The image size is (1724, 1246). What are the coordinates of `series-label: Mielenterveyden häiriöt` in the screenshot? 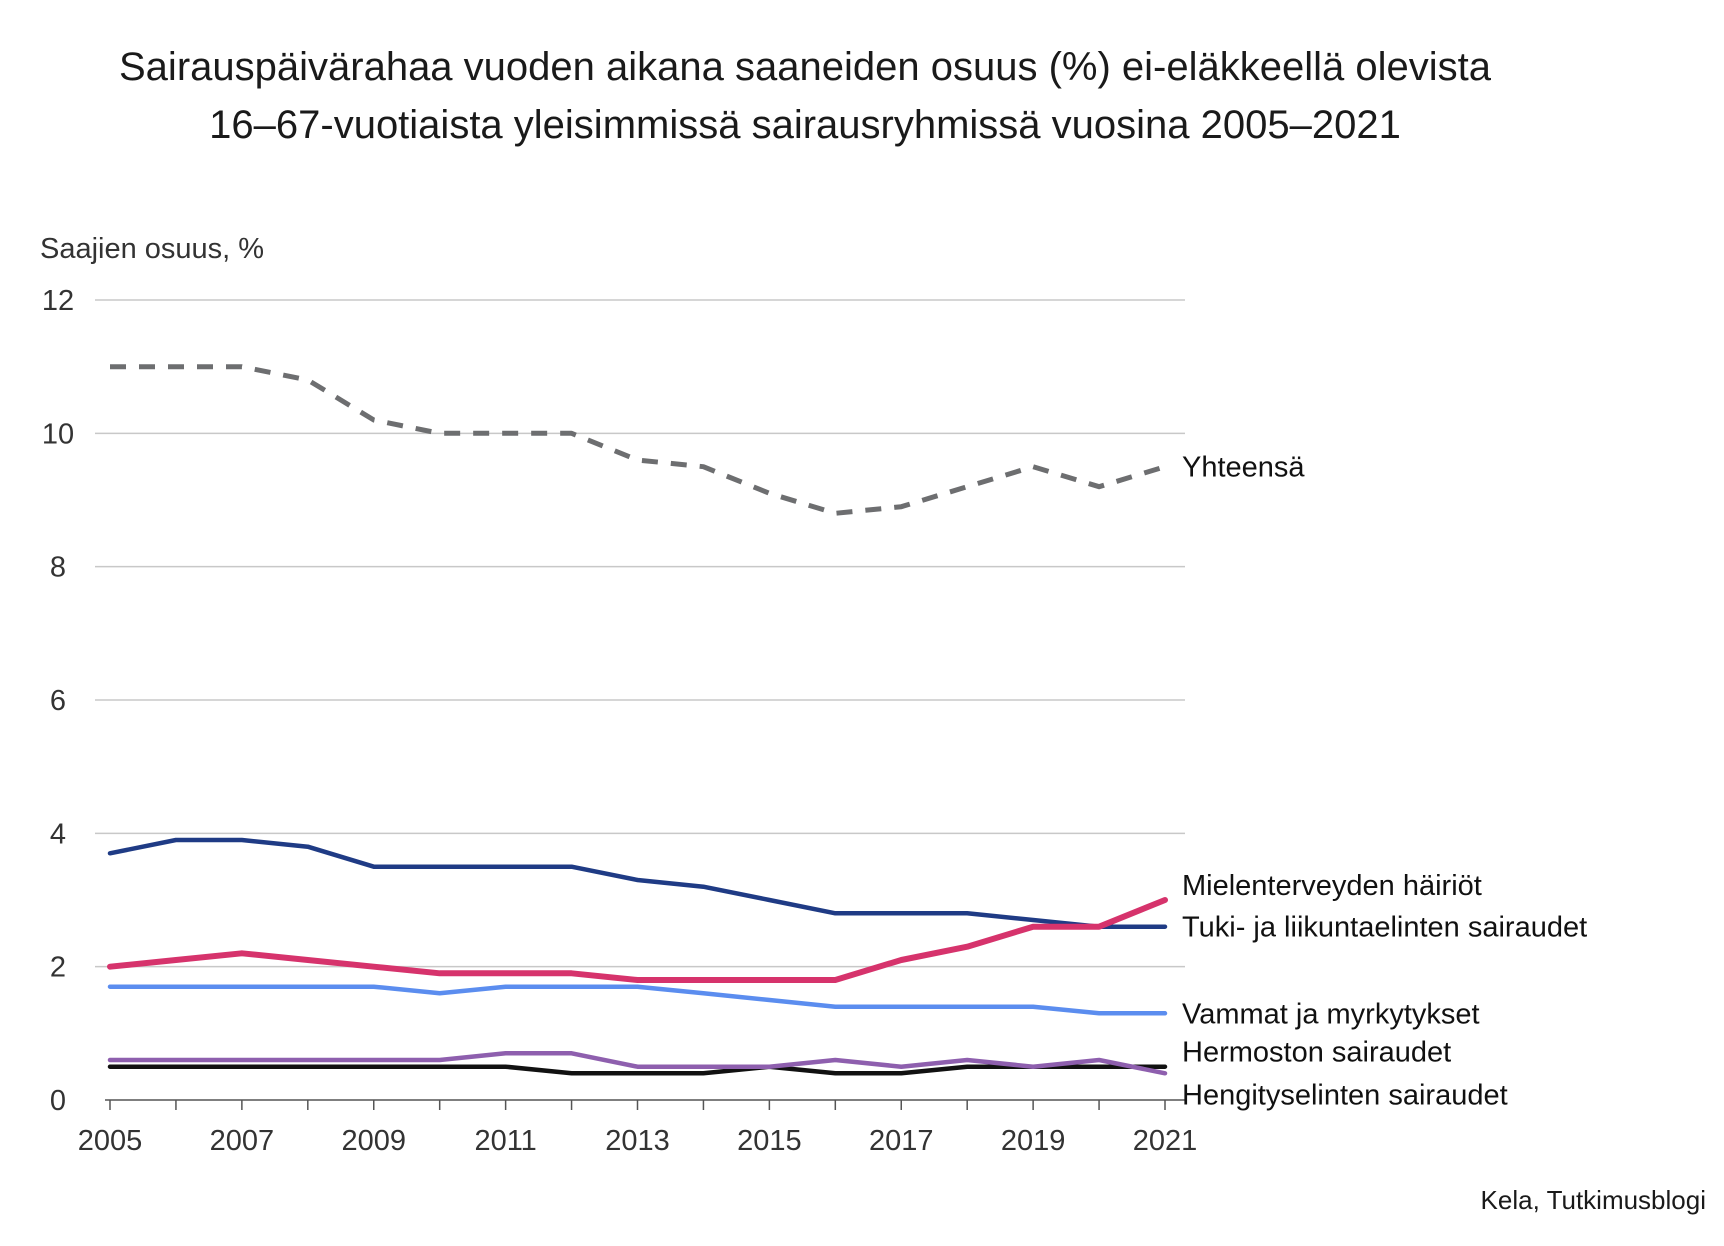 It's located at (1332, 886).